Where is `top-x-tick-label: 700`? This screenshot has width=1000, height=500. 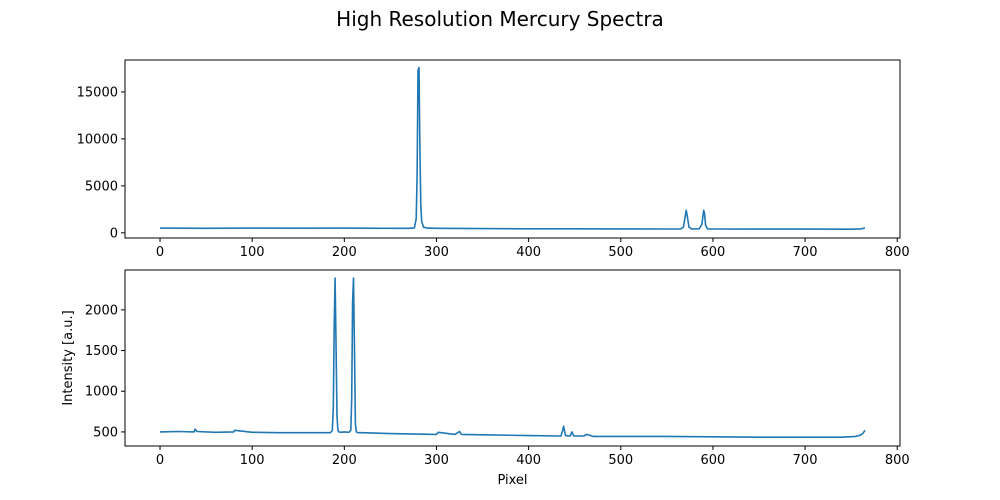 top-x-tick-label: 700 is located at coordinates (805, 252).